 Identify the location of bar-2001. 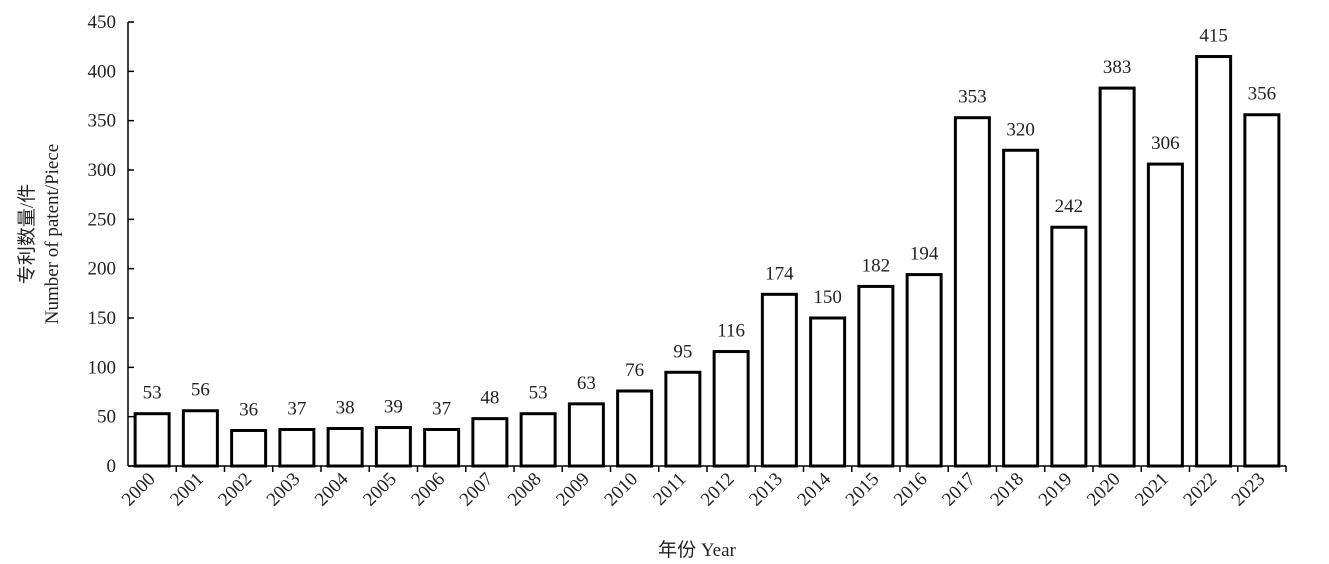
(200, 438).